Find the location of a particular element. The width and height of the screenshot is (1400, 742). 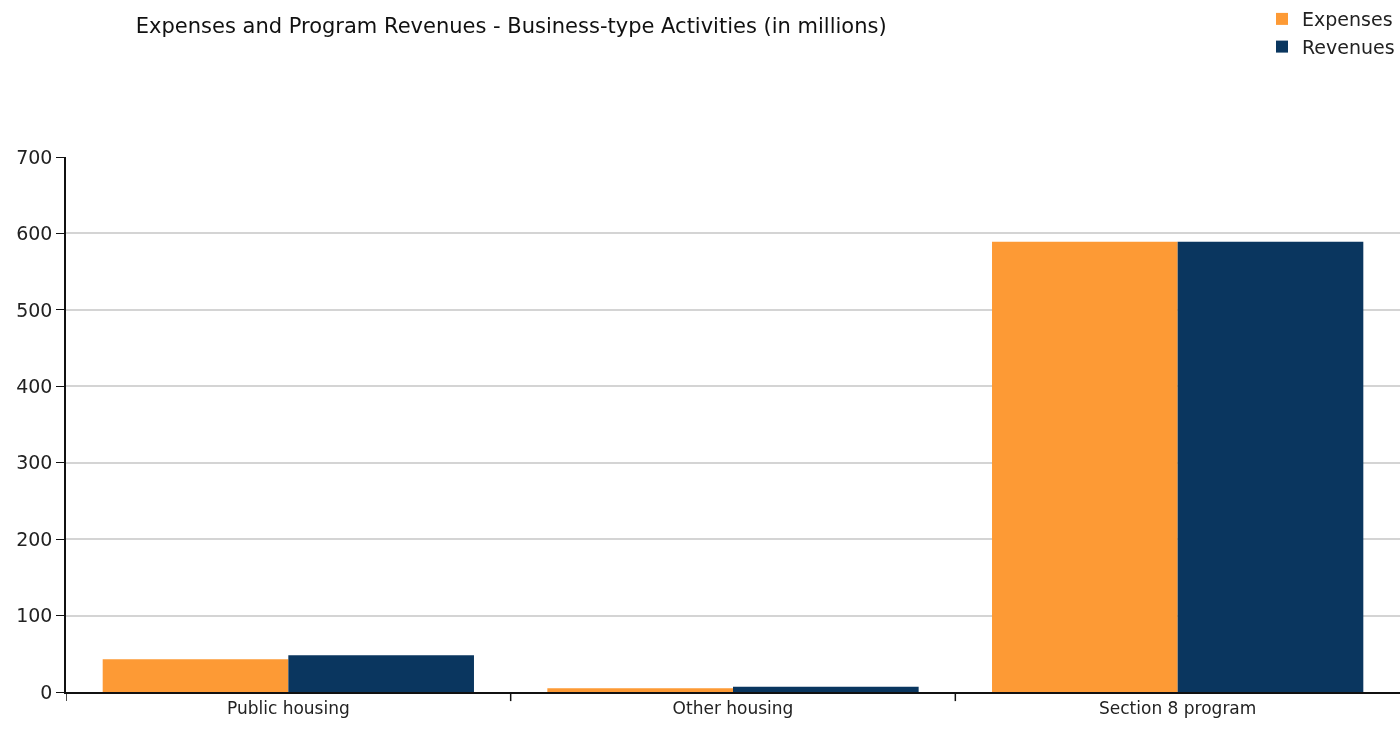

y-tick-label: 100 is located at coordinates (34, 615).